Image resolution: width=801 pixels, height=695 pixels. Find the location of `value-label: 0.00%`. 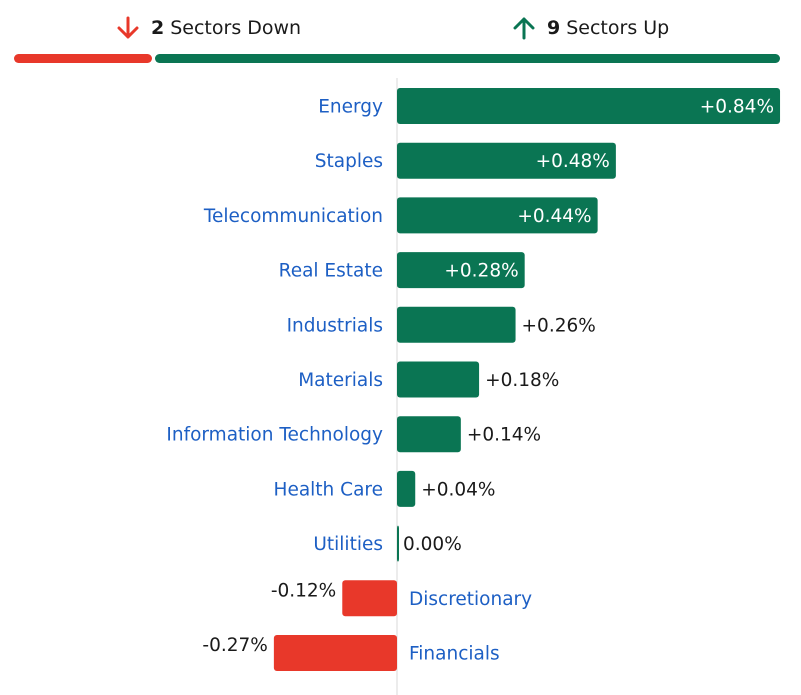

value-label: 0.00% is located at coordinates (432, 544).